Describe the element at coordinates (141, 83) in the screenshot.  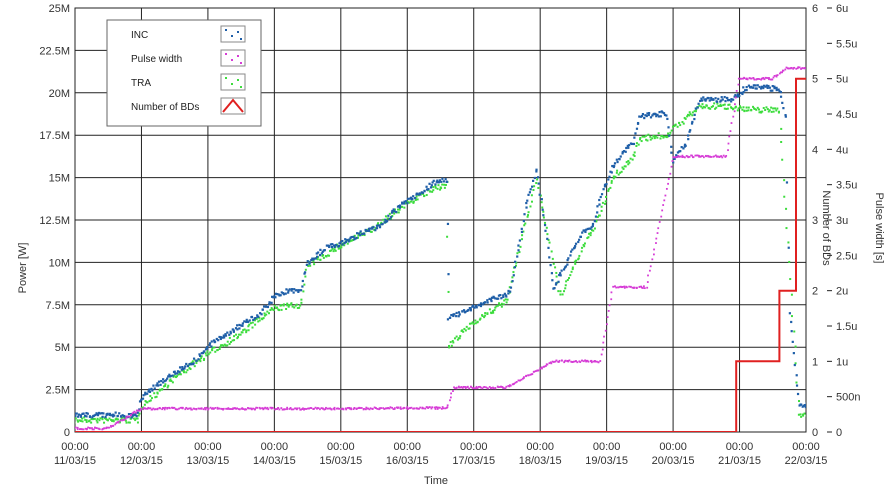
I see `legend-label: TRA` at that location.